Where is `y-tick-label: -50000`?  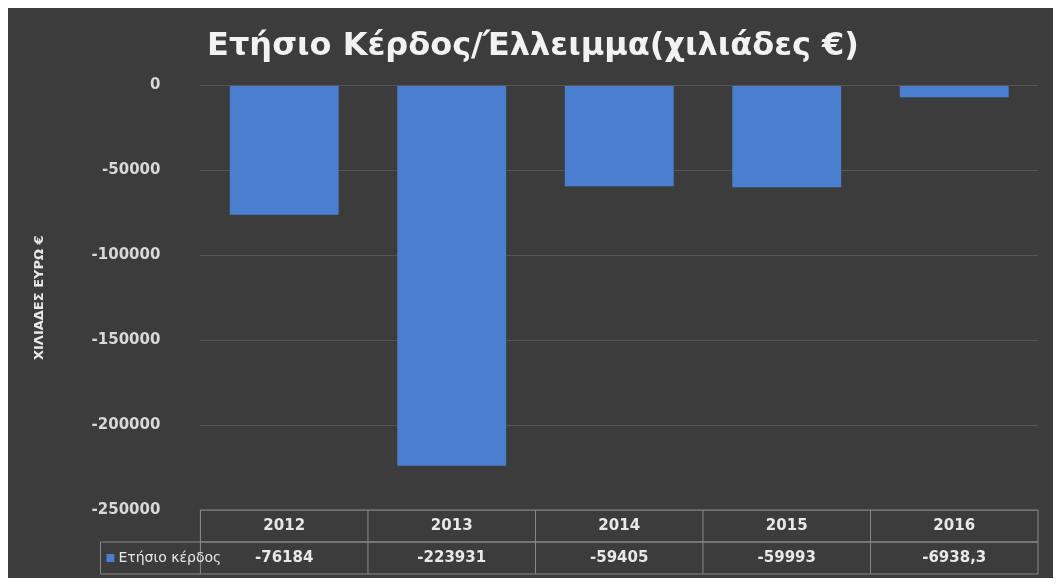
y-tick-label: -50000 is located at coordinates (131, 169).